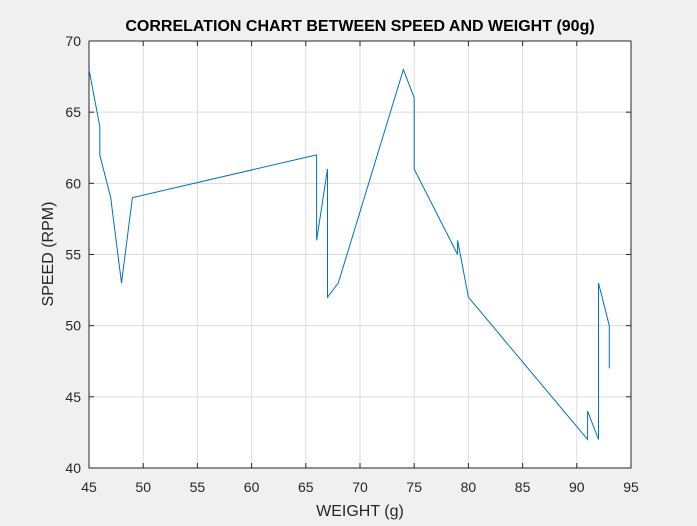 This screenshot has width=697, height=526. Describe the element at coordinates (48, 254) in the screenshot. I see `y-axis-label: SPEED (RPM)` at that location.